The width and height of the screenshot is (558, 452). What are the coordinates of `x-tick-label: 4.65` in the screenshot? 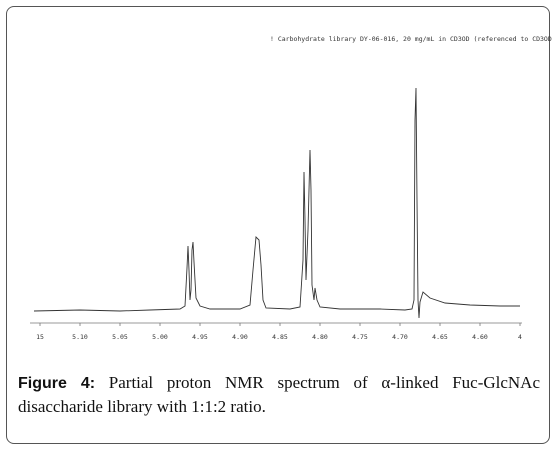 It's located at (440, 337).